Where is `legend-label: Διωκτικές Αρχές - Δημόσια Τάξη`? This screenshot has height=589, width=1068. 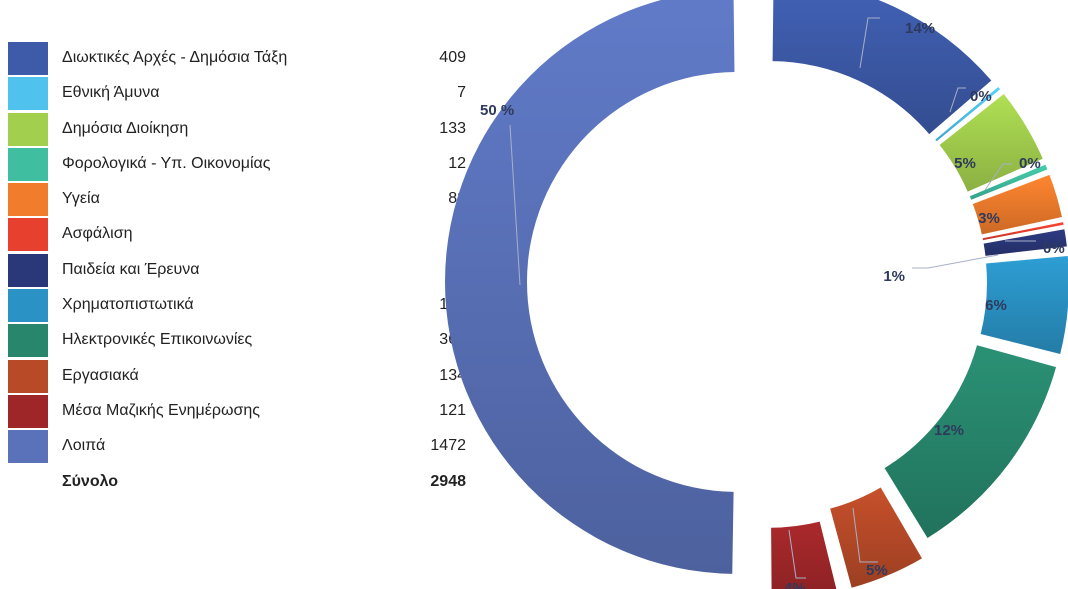 legend-label: Διωκτικές Αρχές - Δημόσια Τάξη is located at coordinates (175, 57).